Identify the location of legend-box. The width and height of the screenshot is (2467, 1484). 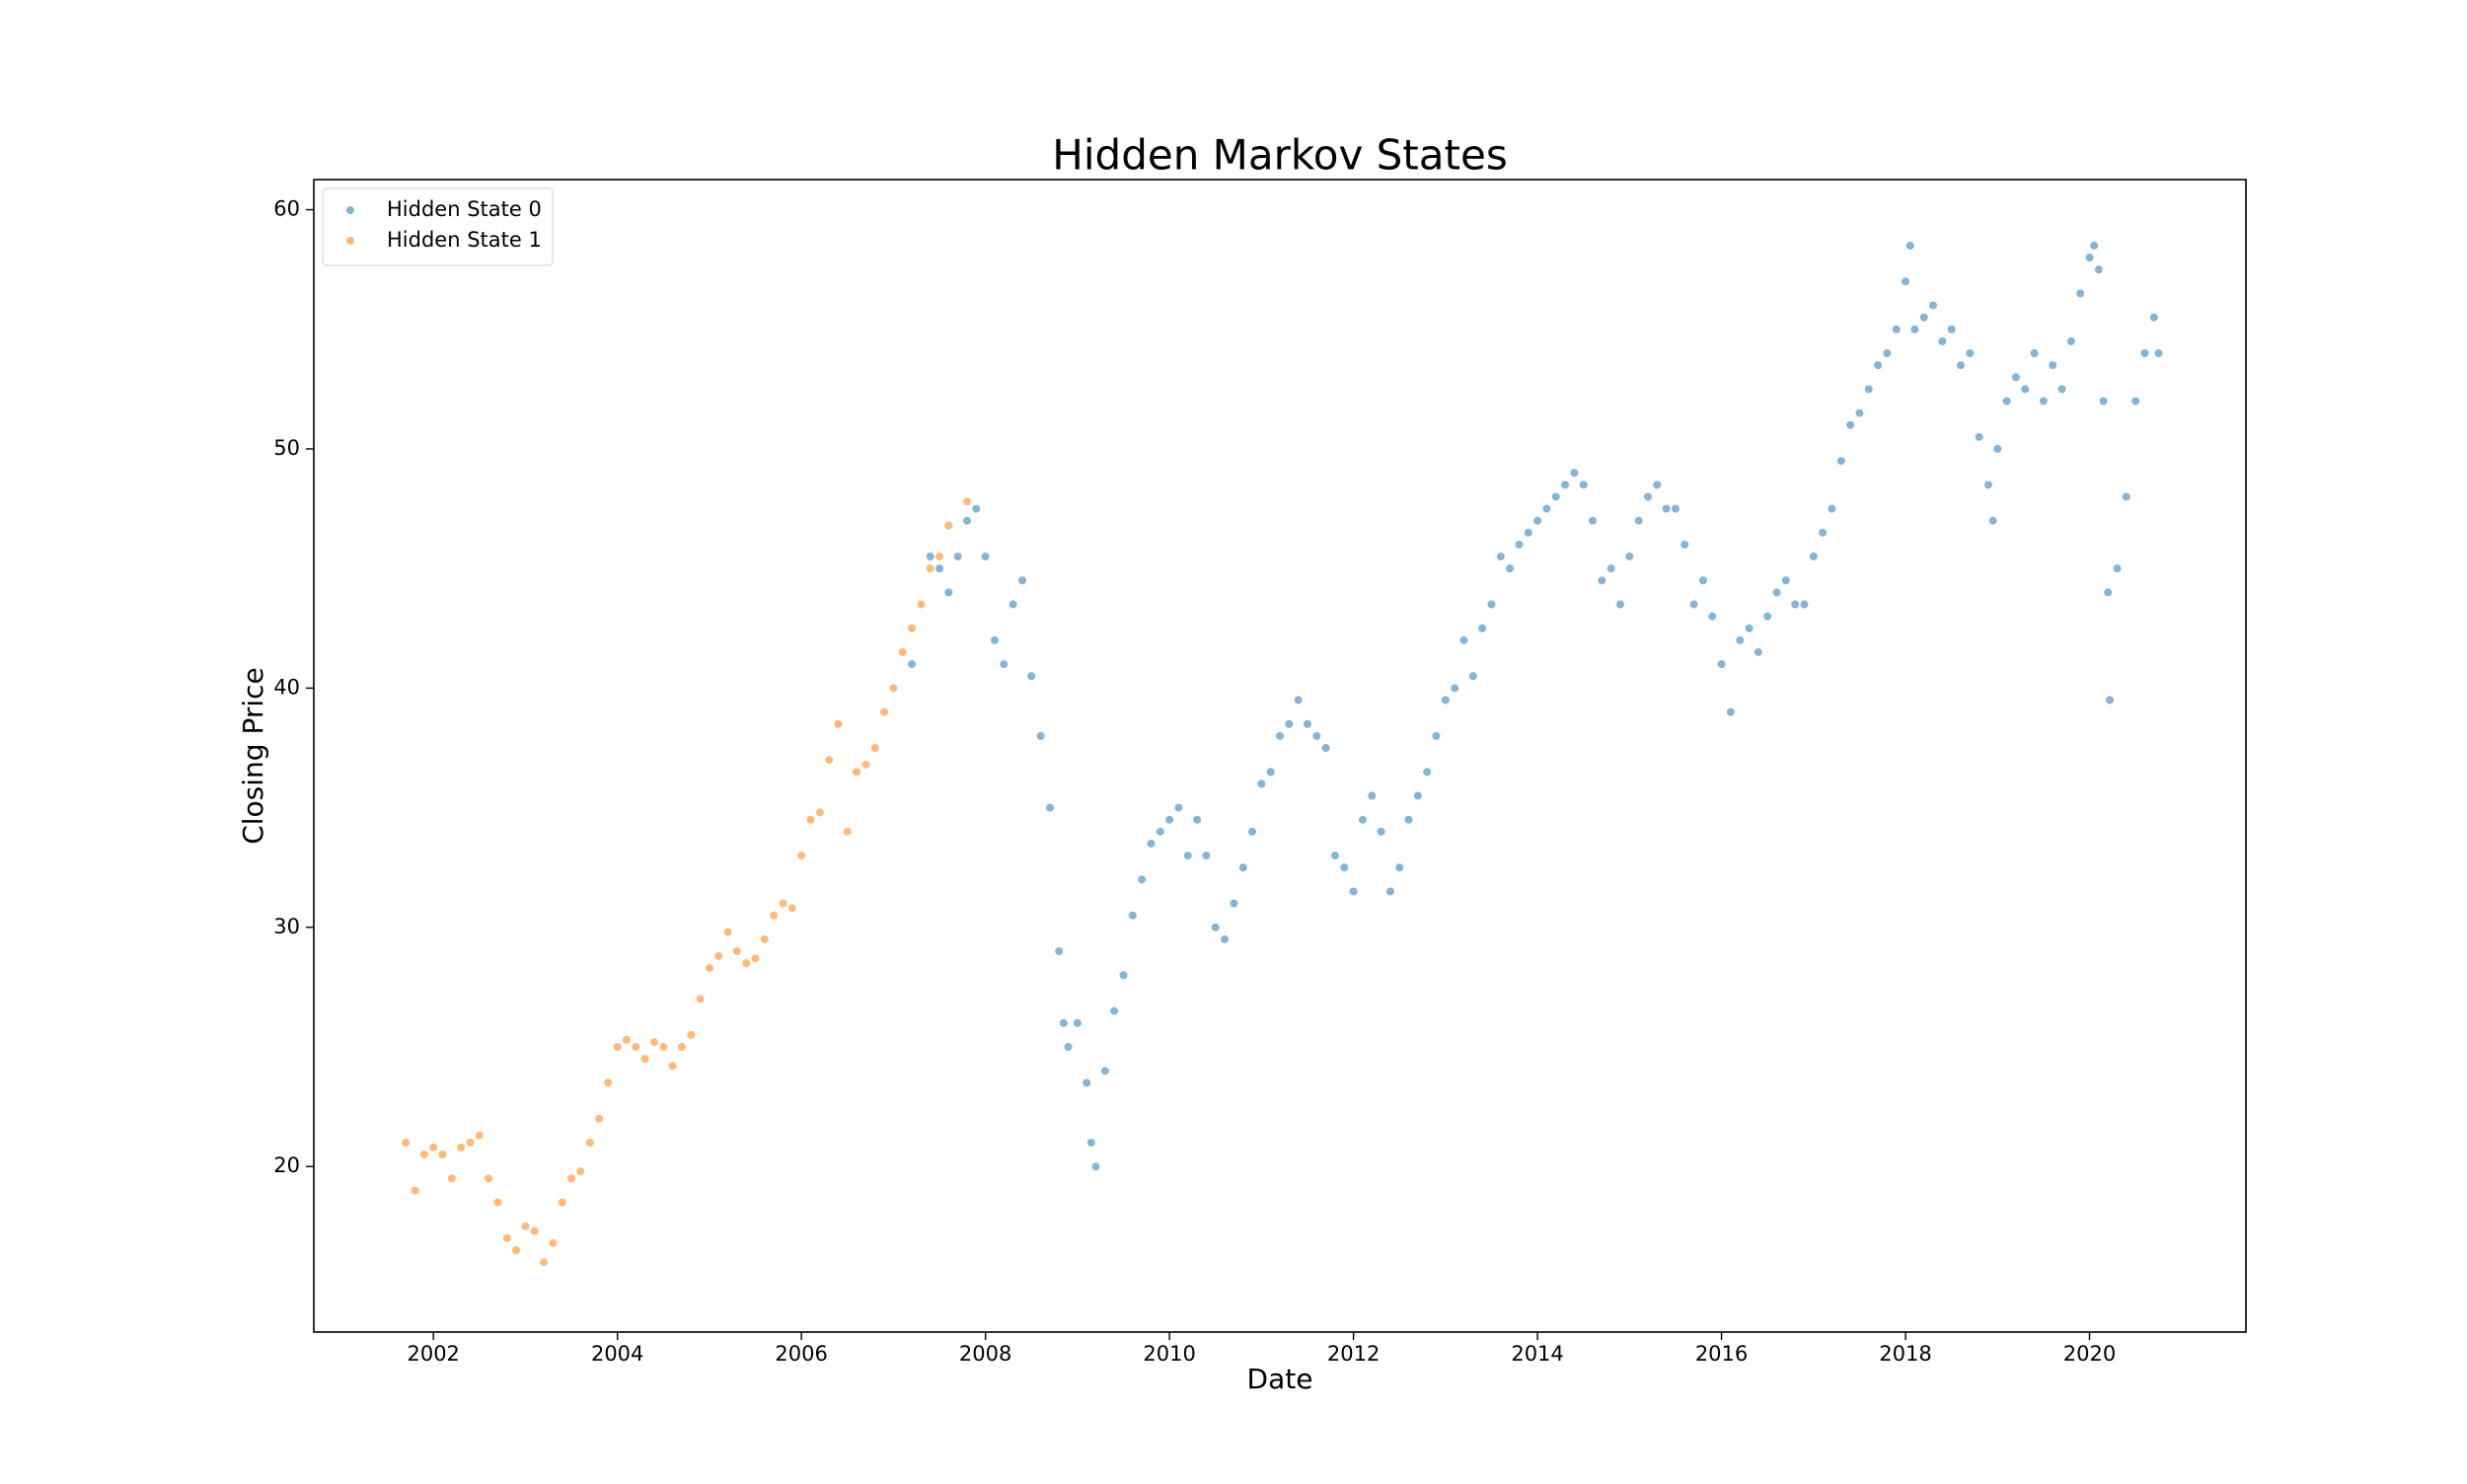
(438, 226).